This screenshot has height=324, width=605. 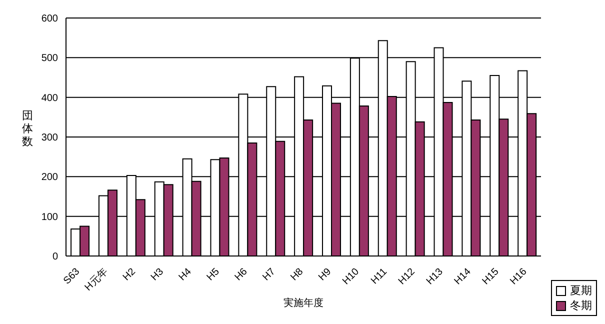 I want to click on x-tick-label: H7, so click(x=269, y=275).